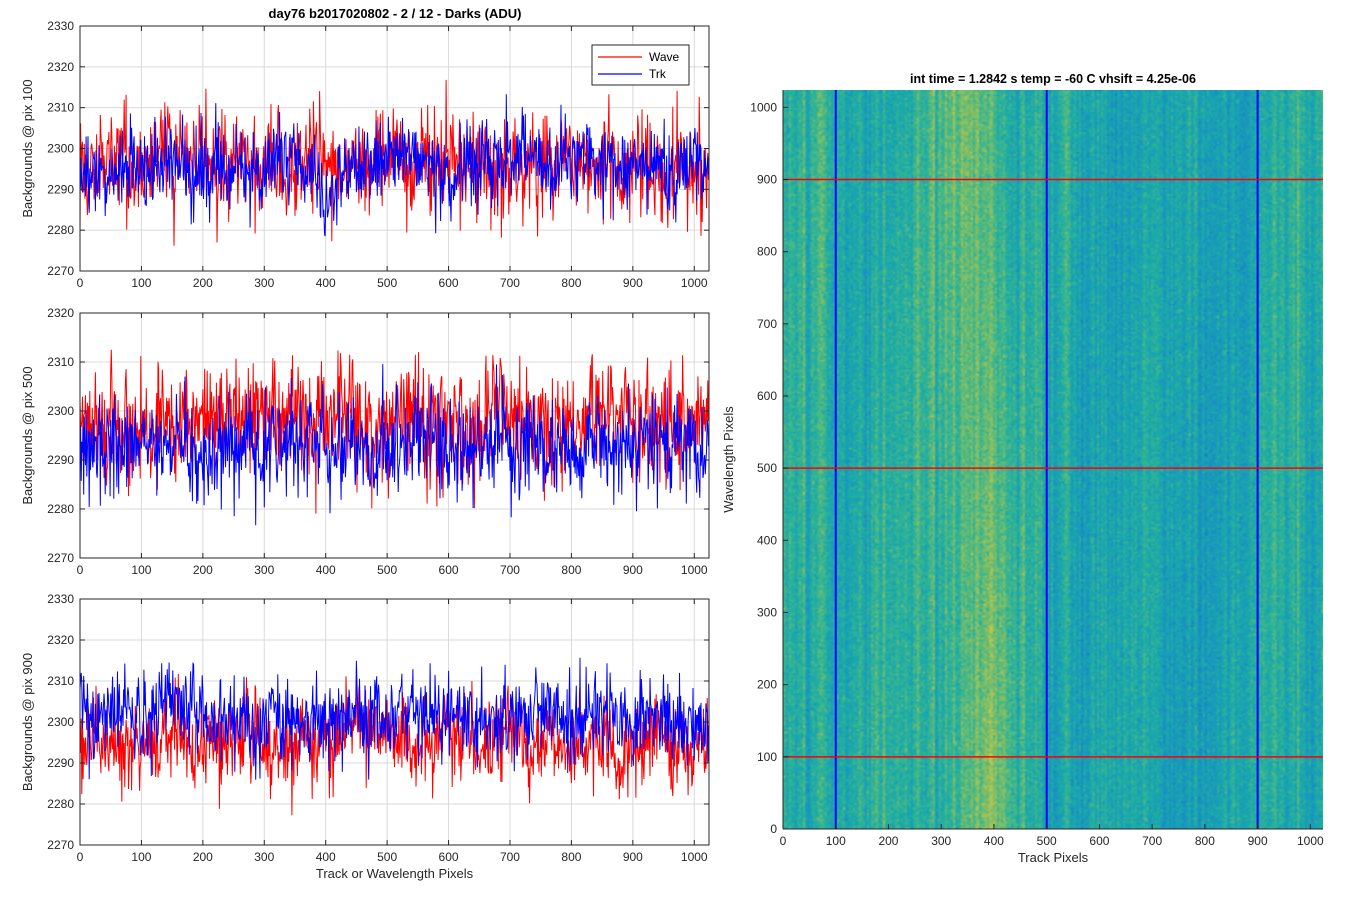 This screenshot has height=900, width=1350. I want to click on y-tick-label: 600, so click(767, 396).